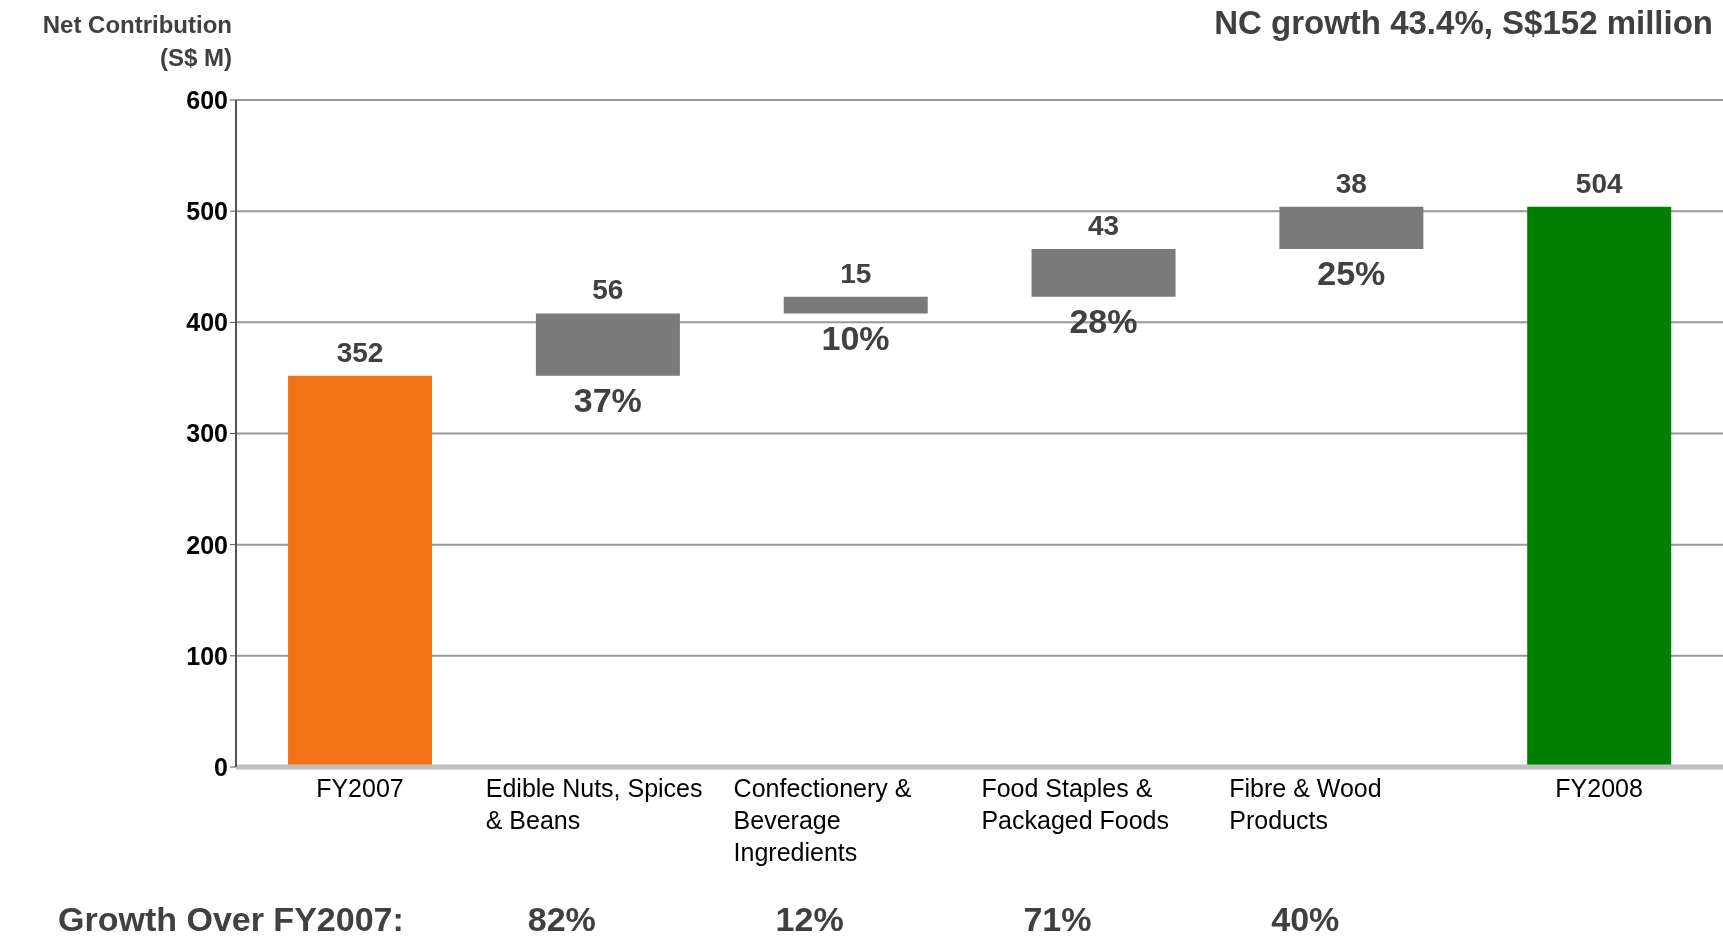  I want to click on x-tick-label: Edible Nuts, Spices & Beans, so click(594, 804).